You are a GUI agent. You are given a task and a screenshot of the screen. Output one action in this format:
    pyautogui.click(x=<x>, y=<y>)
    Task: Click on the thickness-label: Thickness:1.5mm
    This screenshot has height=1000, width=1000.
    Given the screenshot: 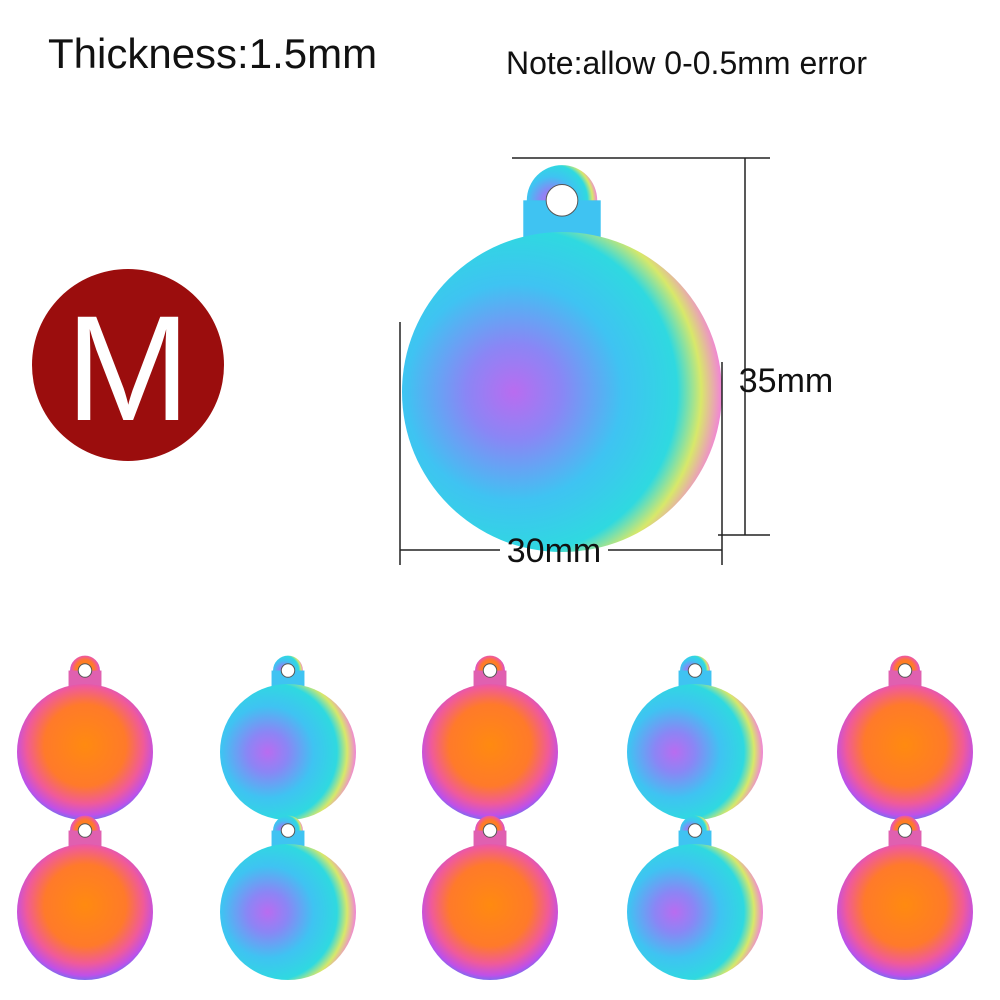 What is the action you would take?
    pyautogui.click(x=212, y=53)
    